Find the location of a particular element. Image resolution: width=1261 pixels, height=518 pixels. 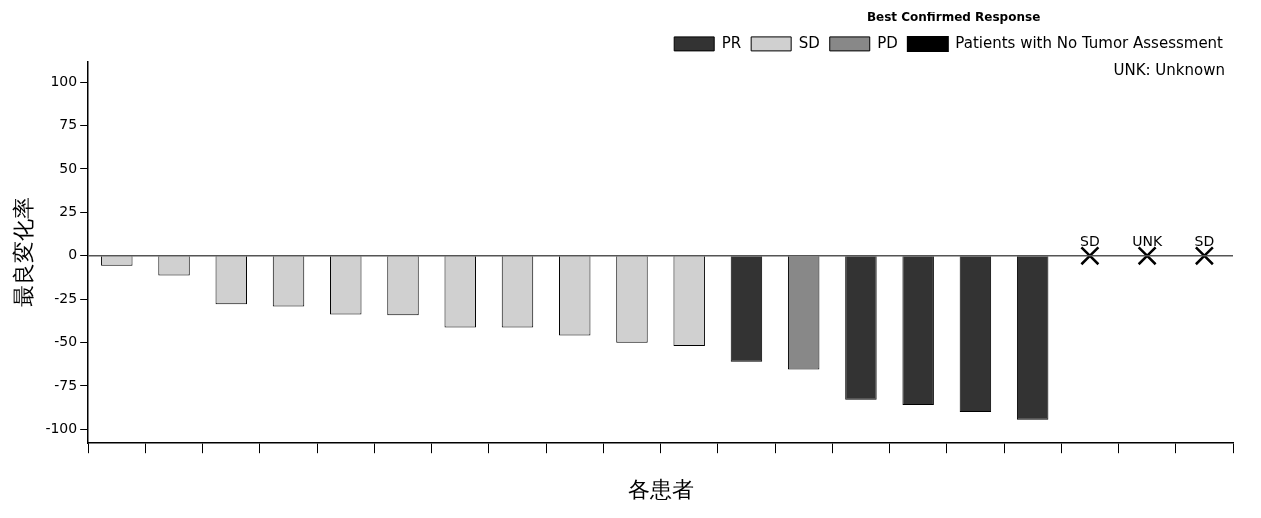

legend-label: PD is located at coordinates (887, 42).